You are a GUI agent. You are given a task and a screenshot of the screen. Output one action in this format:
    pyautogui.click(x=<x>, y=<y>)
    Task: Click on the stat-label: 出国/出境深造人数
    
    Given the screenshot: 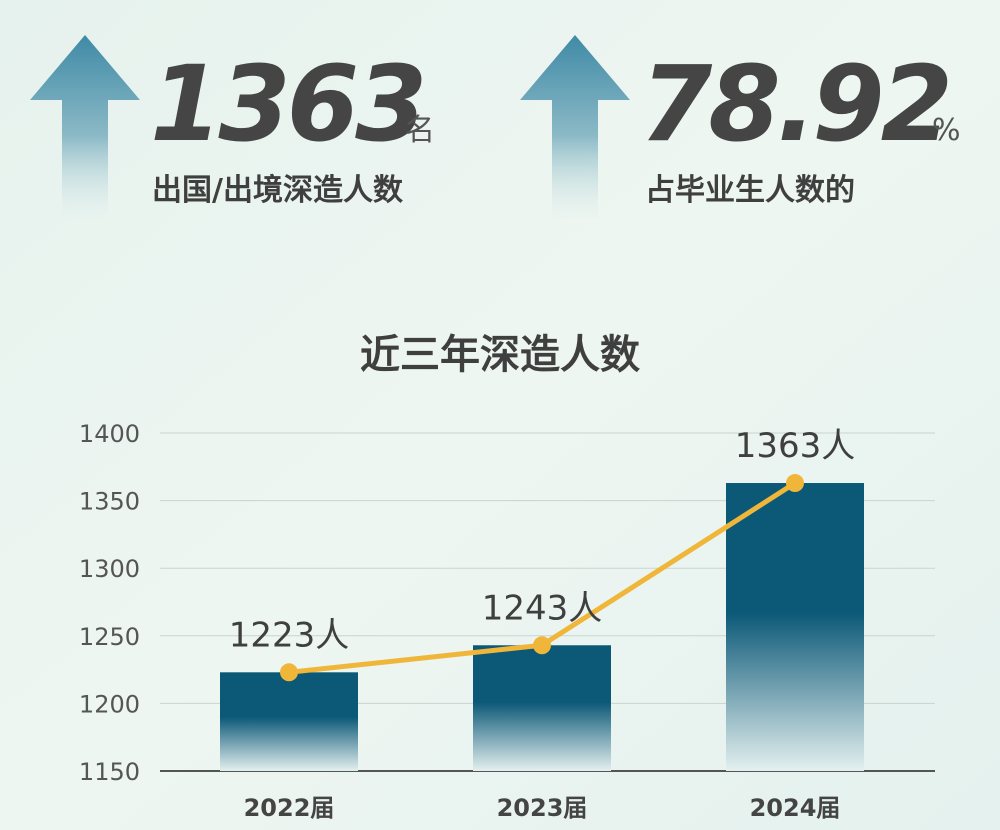 What is the action you would take?
    pyautogui.click(x=278, y=190)
    